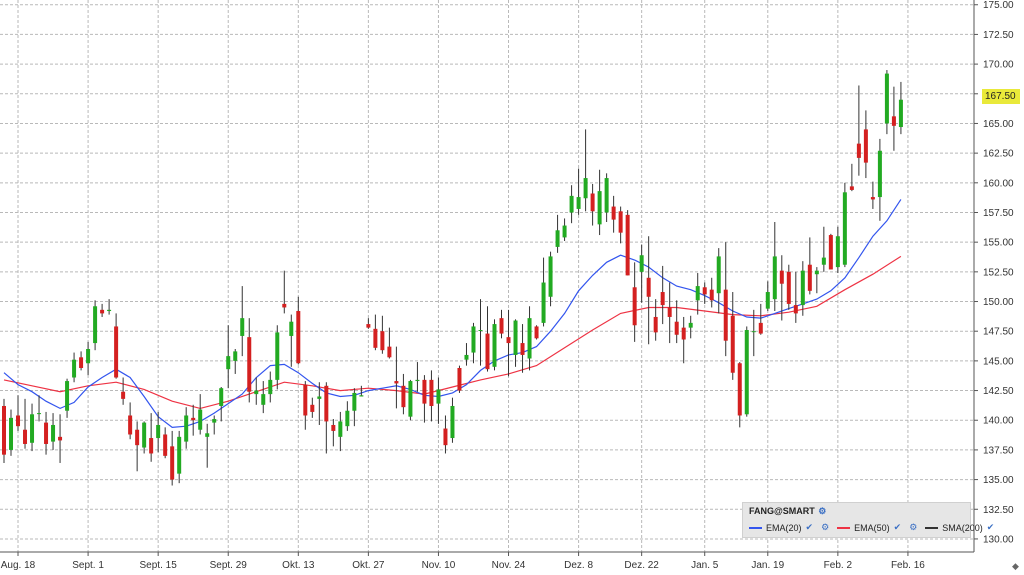 This screenshot has width=1024, height=575. What do you see at coordinates (755, 527) in the screenshot?
I see `ema20-swatch` at bounding box center [755, 527].